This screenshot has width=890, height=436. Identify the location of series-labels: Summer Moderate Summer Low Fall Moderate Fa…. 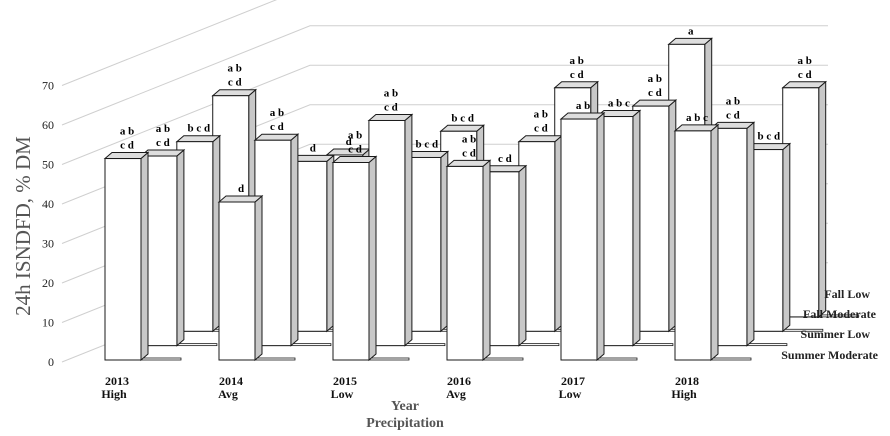
(829, 324).